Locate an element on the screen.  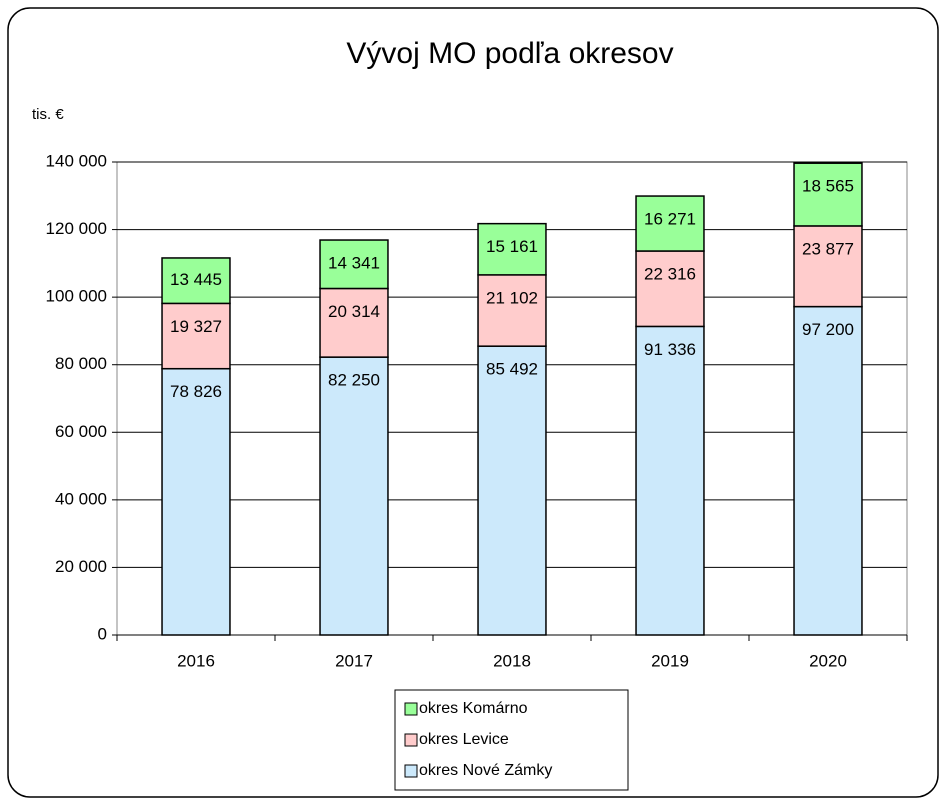
y-tick-label: 20 000 is located at coordinates (81, 566).